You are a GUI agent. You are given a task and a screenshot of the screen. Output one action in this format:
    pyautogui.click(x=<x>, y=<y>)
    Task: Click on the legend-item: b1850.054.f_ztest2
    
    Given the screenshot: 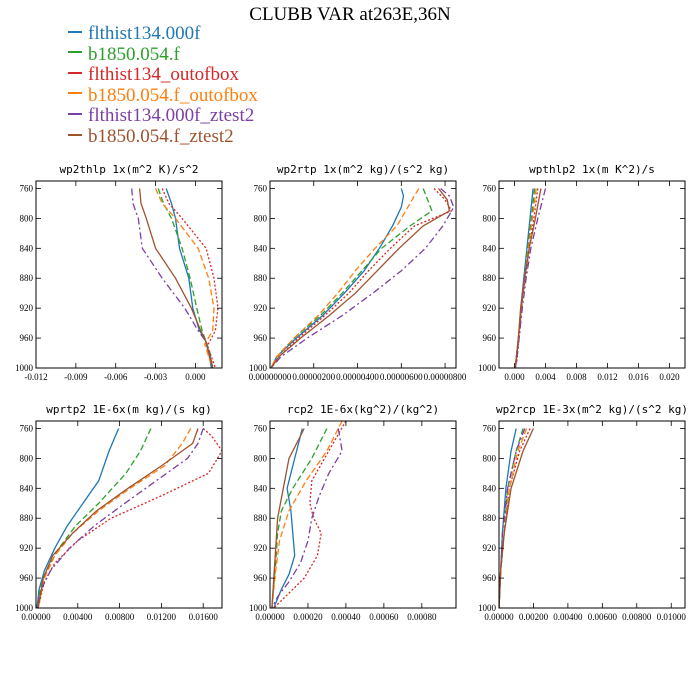 What is the action you would take?
    pyautogui.click(x=163, y=136)
    